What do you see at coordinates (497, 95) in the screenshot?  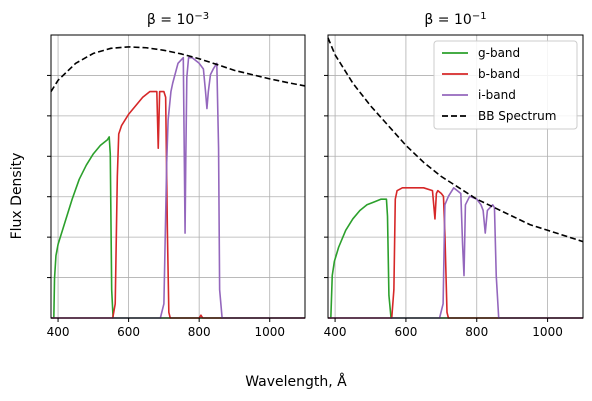 I see `legend-label: i-band` at bounding box center [497, 95].